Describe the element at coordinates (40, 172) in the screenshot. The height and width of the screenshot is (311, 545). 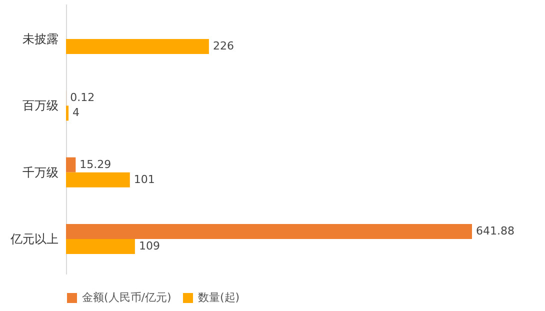
I see `y-tick-label: 千万级` at that location.